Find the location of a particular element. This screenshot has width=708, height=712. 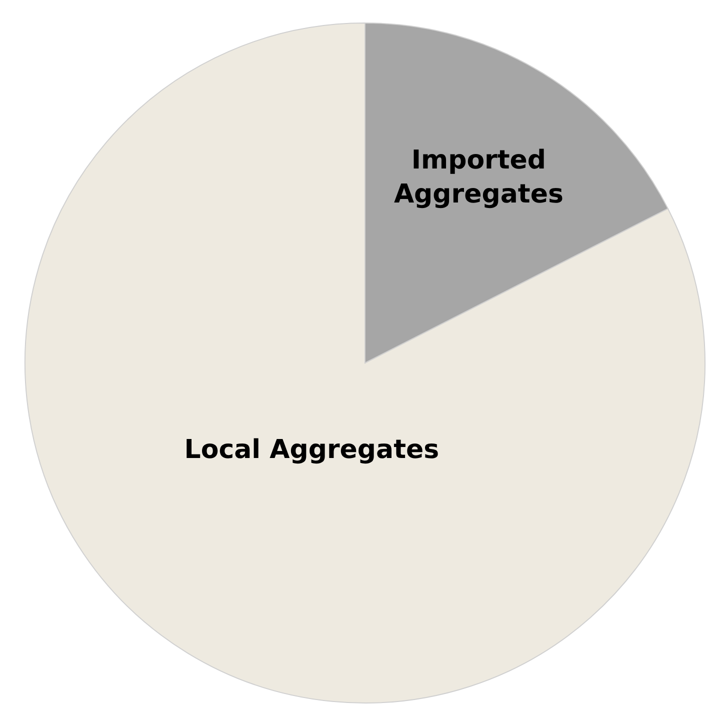

slice-label: Local Aggregates is located at coordinates (312, 449).